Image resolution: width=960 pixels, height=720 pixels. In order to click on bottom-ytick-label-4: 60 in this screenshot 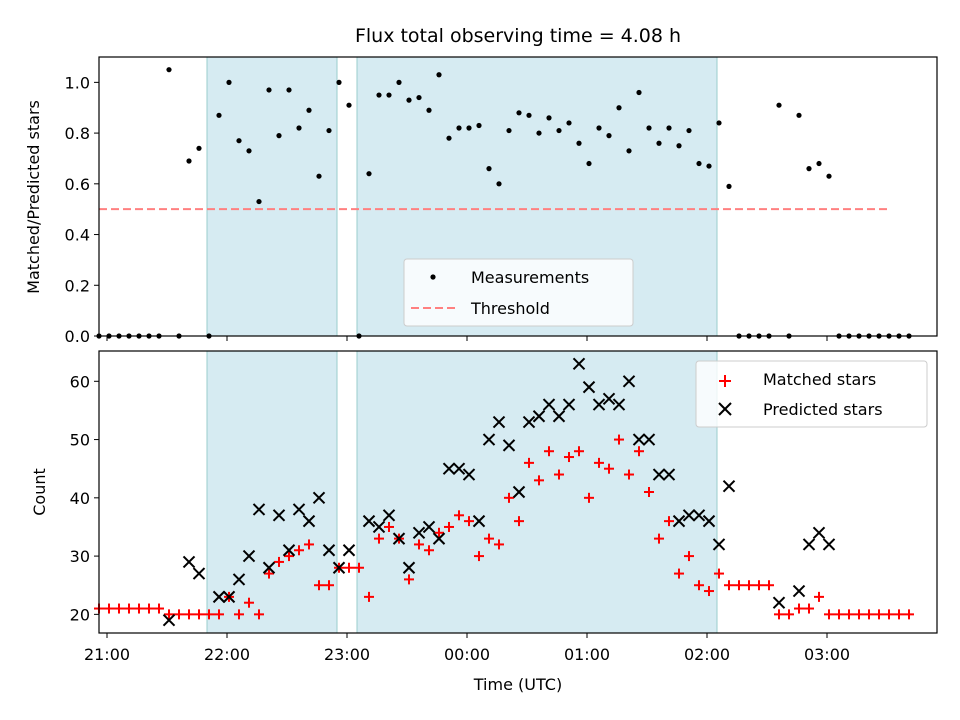, I will do `click(80, 381)`.